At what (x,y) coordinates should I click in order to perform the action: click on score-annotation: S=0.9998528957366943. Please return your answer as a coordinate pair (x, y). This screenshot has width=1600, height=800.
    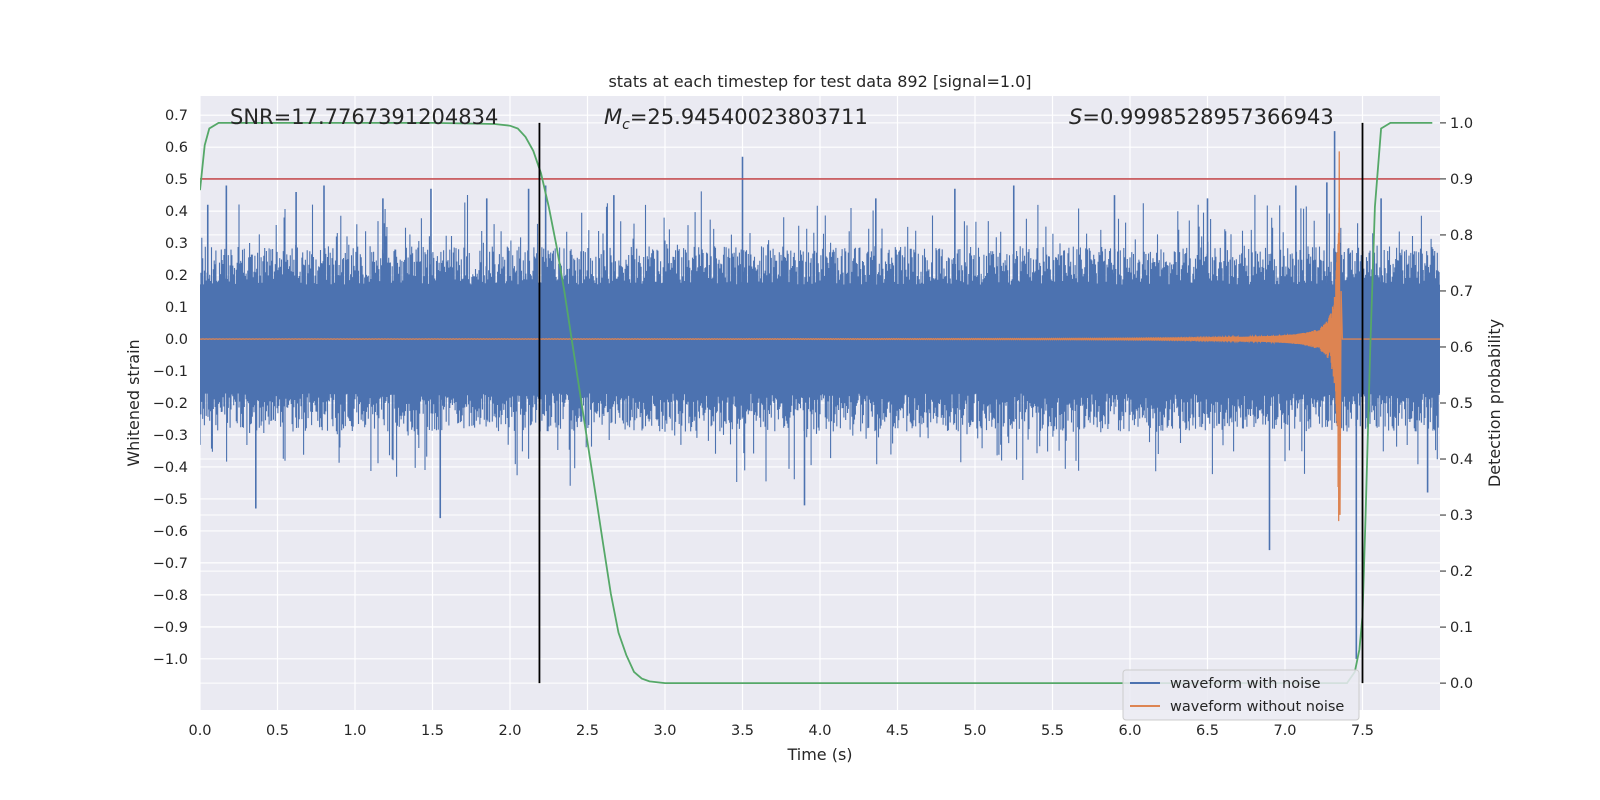
    Looking at the image, I should click on (1201, 117).